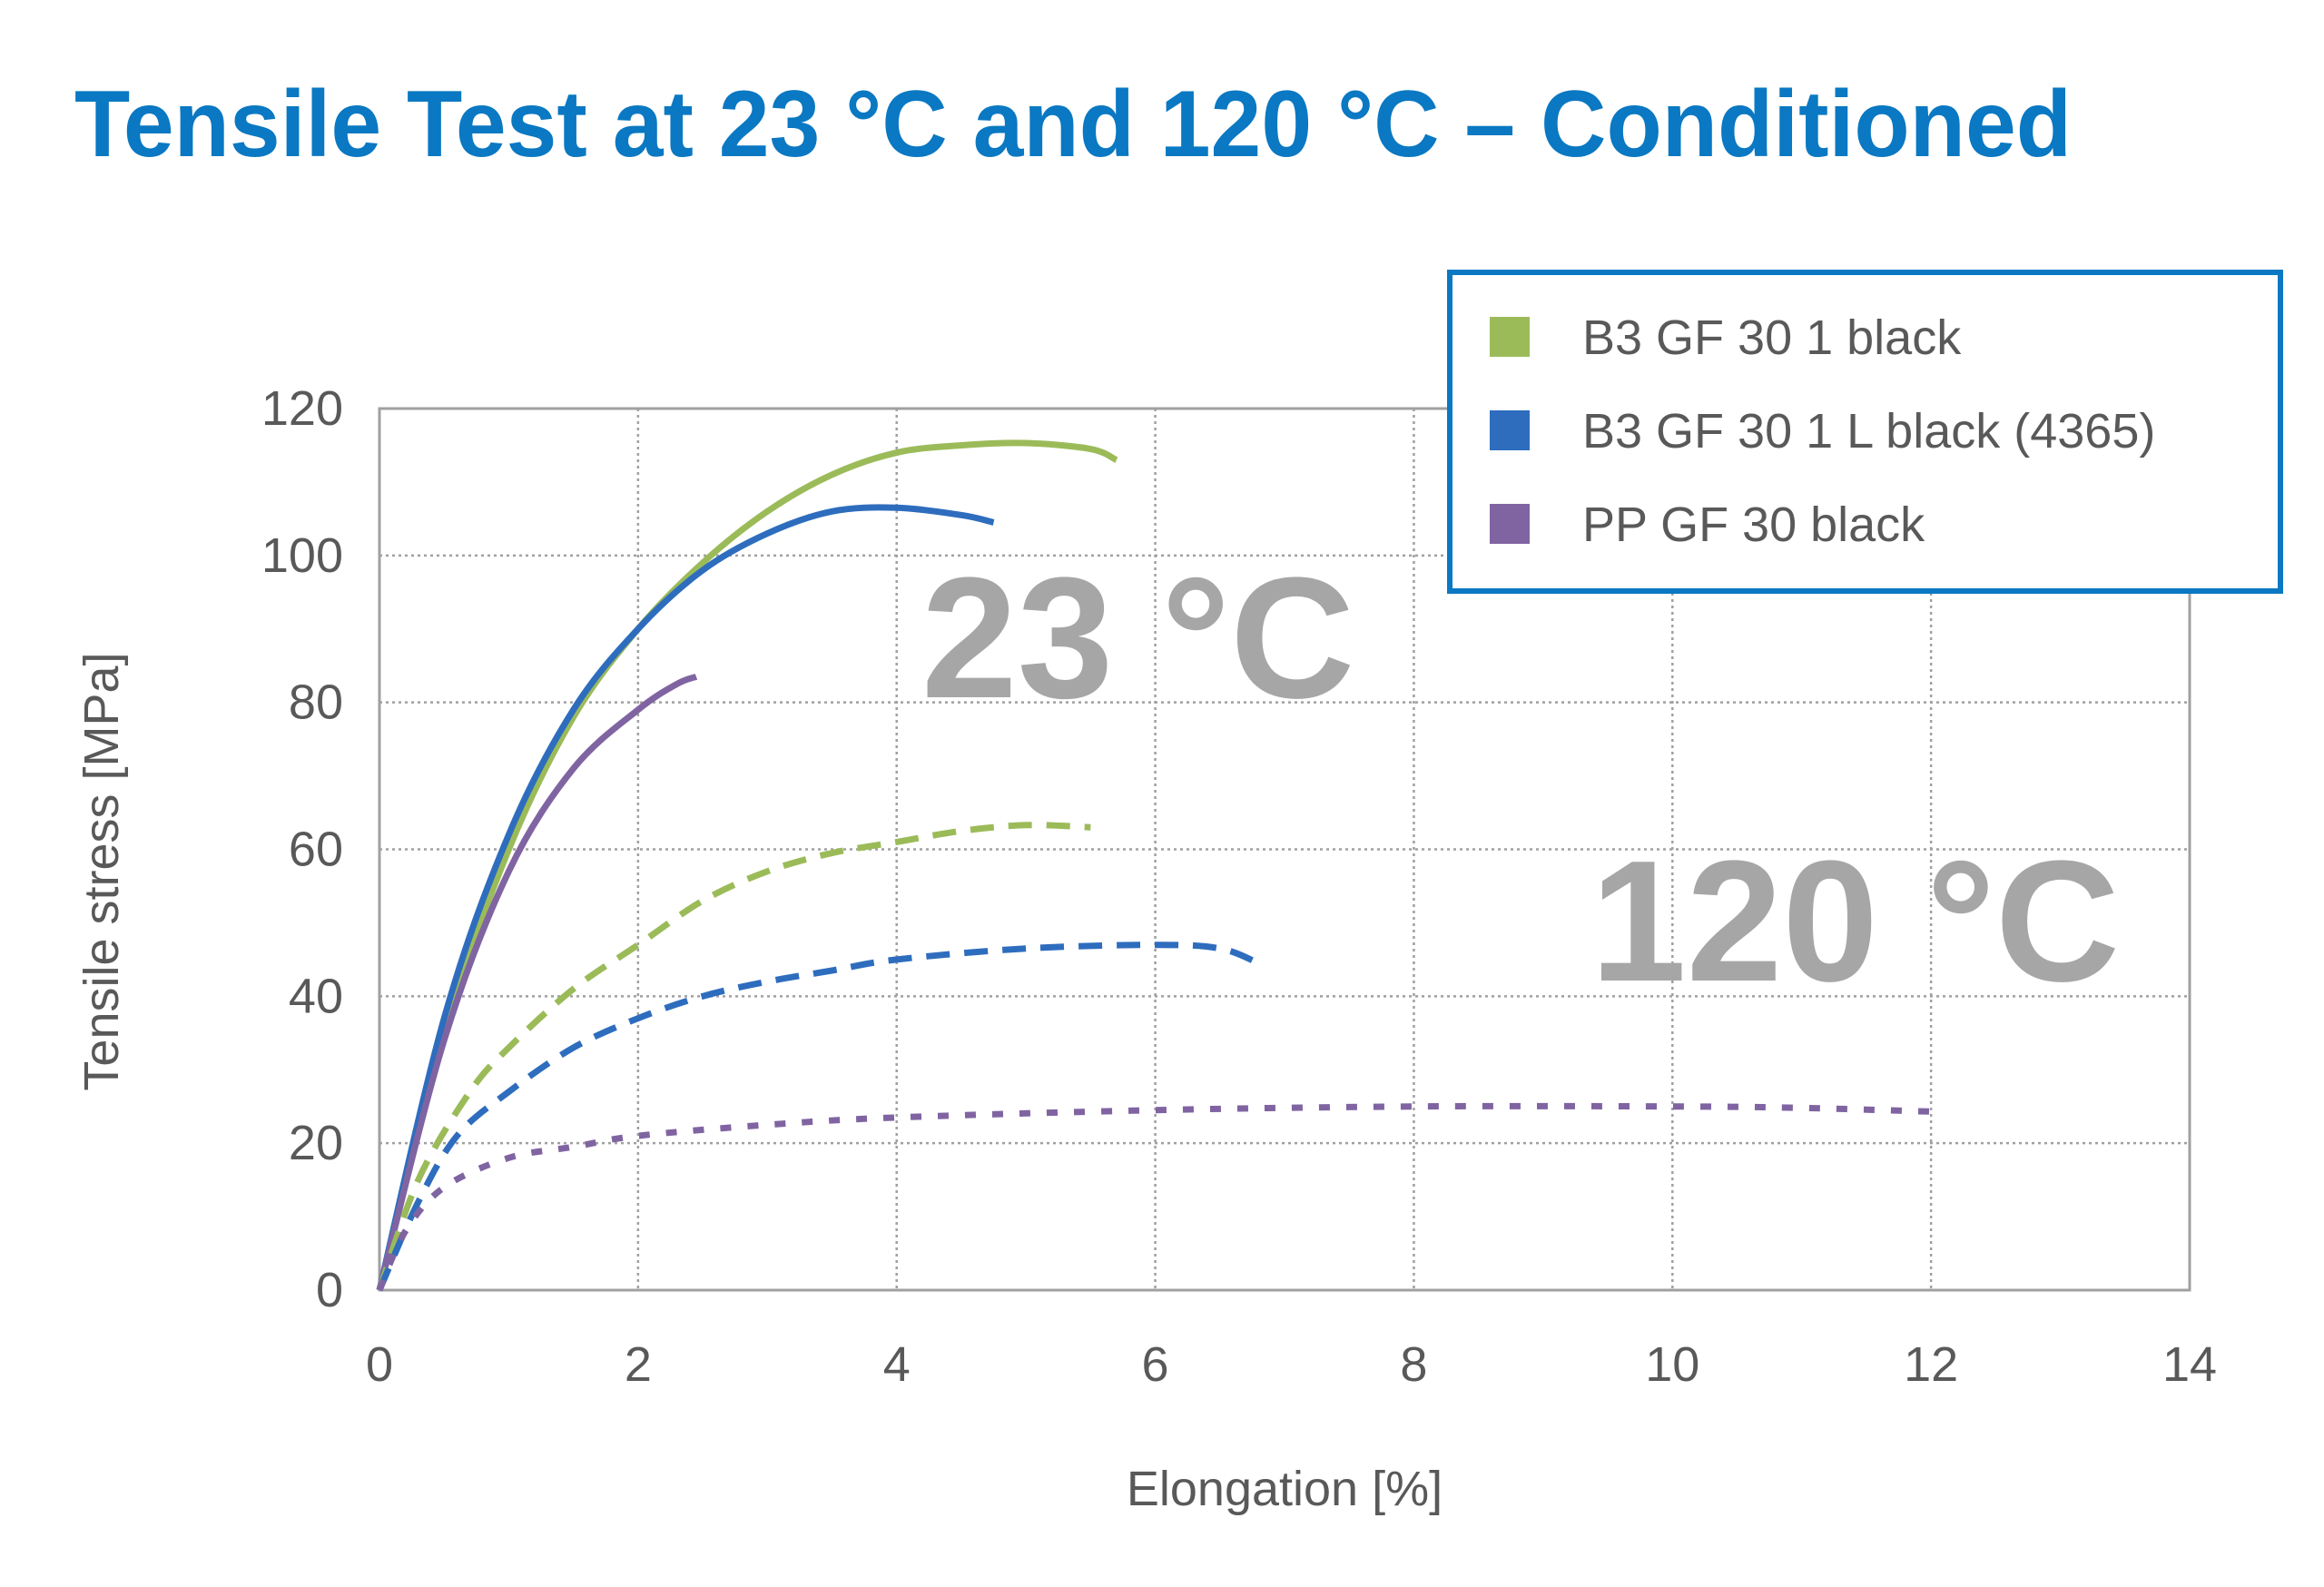 The image size is (2324, 1587). What do you see at coordinates (1753, 525) in the screenshot?
I see `legend-label: PP GF 30 black` at bounding box center [1753, 525].